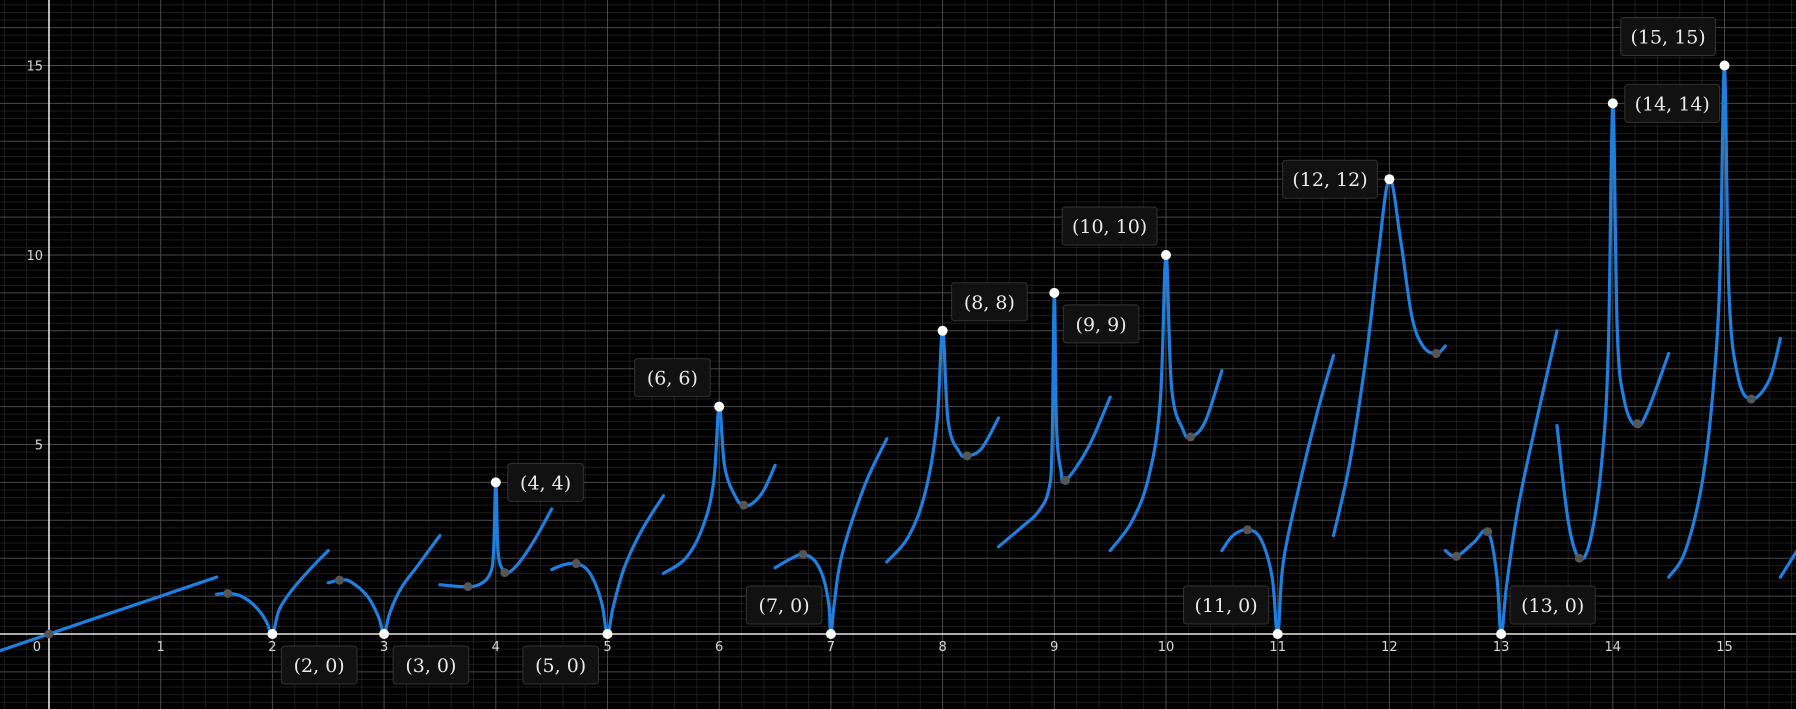 This screenshot has height=709, width=1796. What do you see at coordinates (37, 647) in the screenshot?
I see `x-tick-label: 0` at bounding box center [37, 647].